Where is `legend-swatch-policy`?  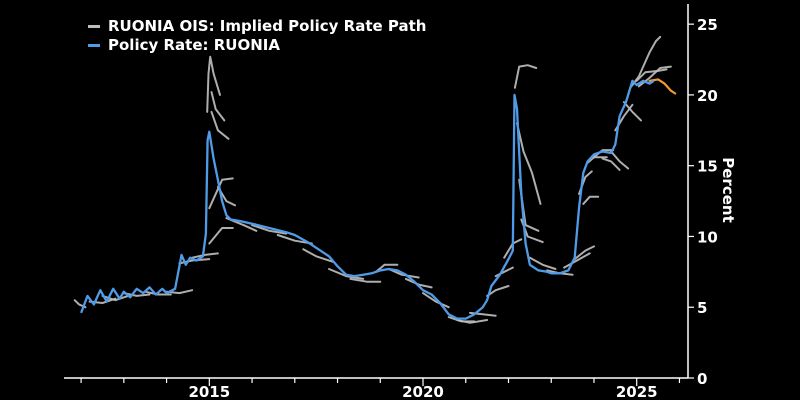
legend-swatch-policy is located at coordinates (94, 45).